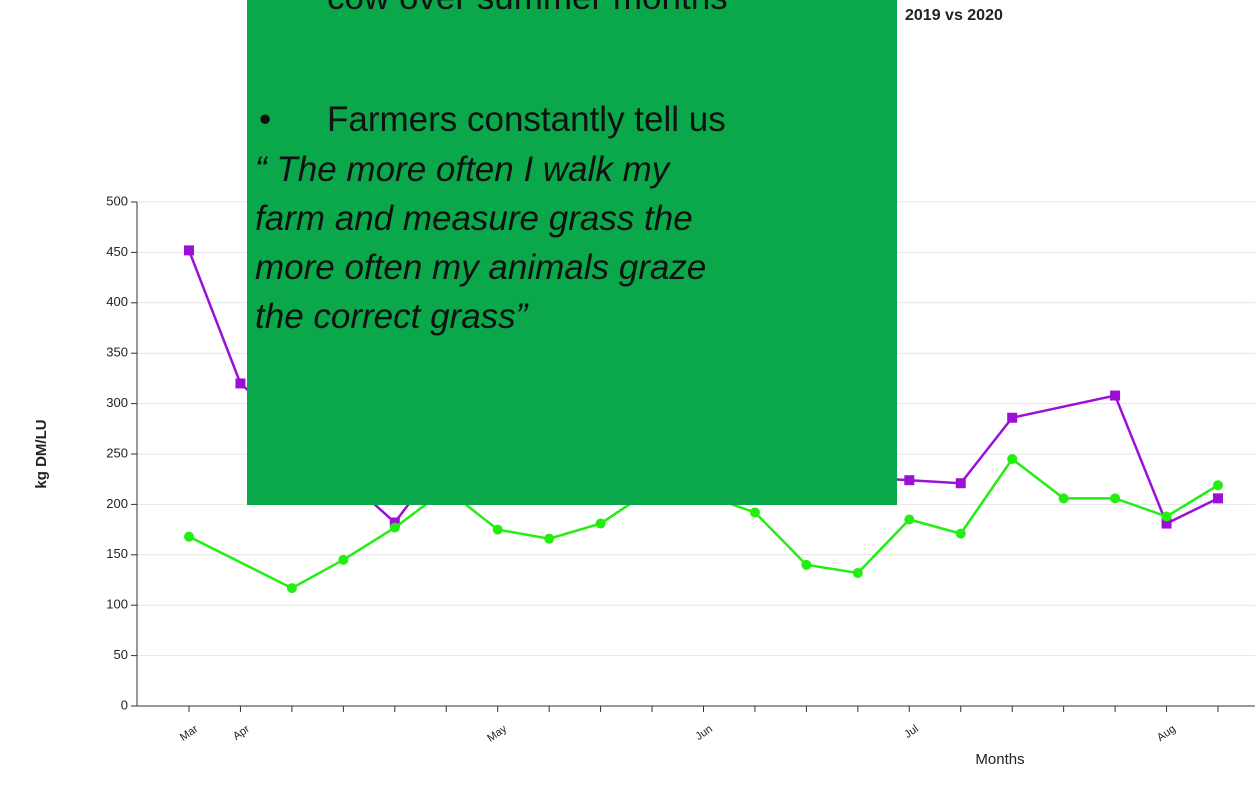 This screenshot has height=797, width=1255. What do you see at coordinates (999, 759) in the screenshot?
I see `x-axis-label: Months` at bounding box center [999, 759].